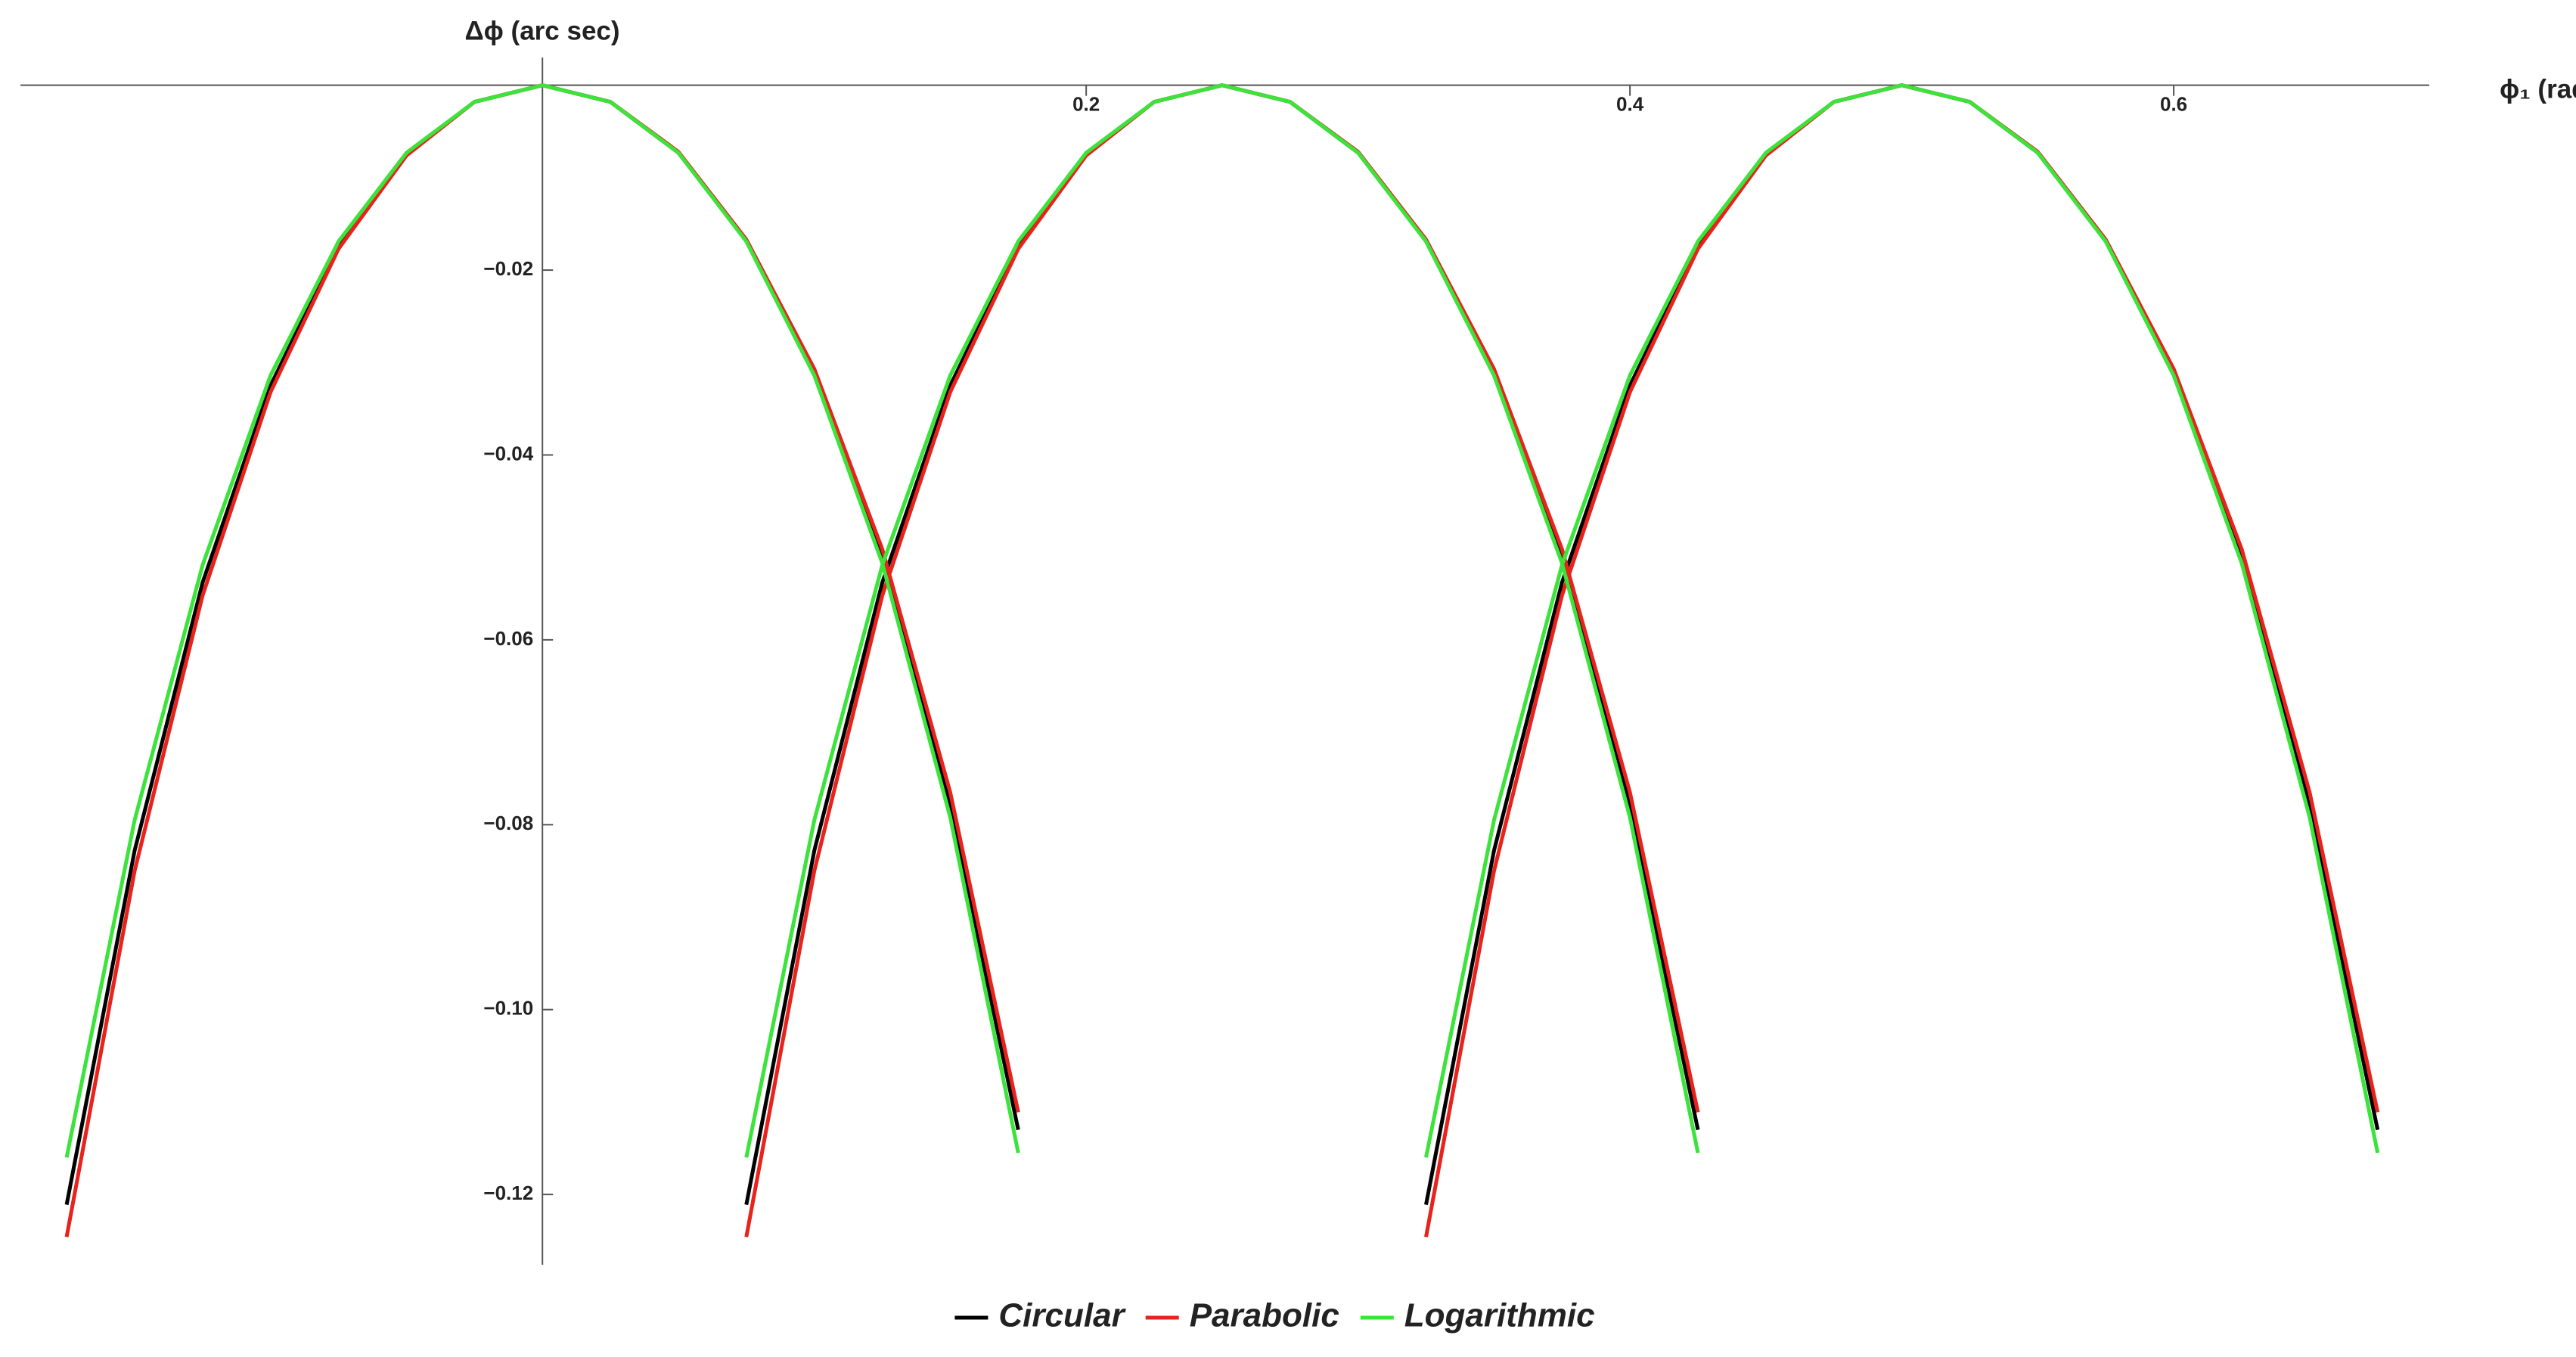  Describe the element at coordinates (2173, 104) in the screenshot. I see `x-tick-label: 0.6` at that location.